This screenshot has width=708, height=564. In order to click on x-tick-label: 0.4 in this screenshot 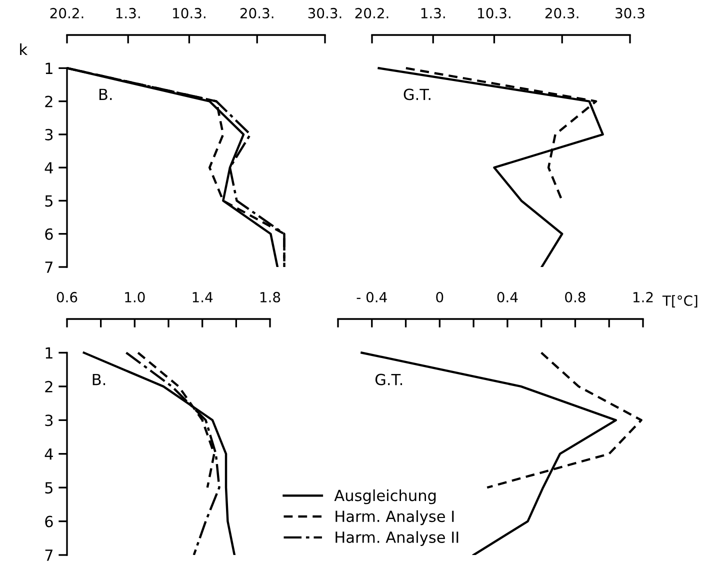, I will do `click(507, 297)`.